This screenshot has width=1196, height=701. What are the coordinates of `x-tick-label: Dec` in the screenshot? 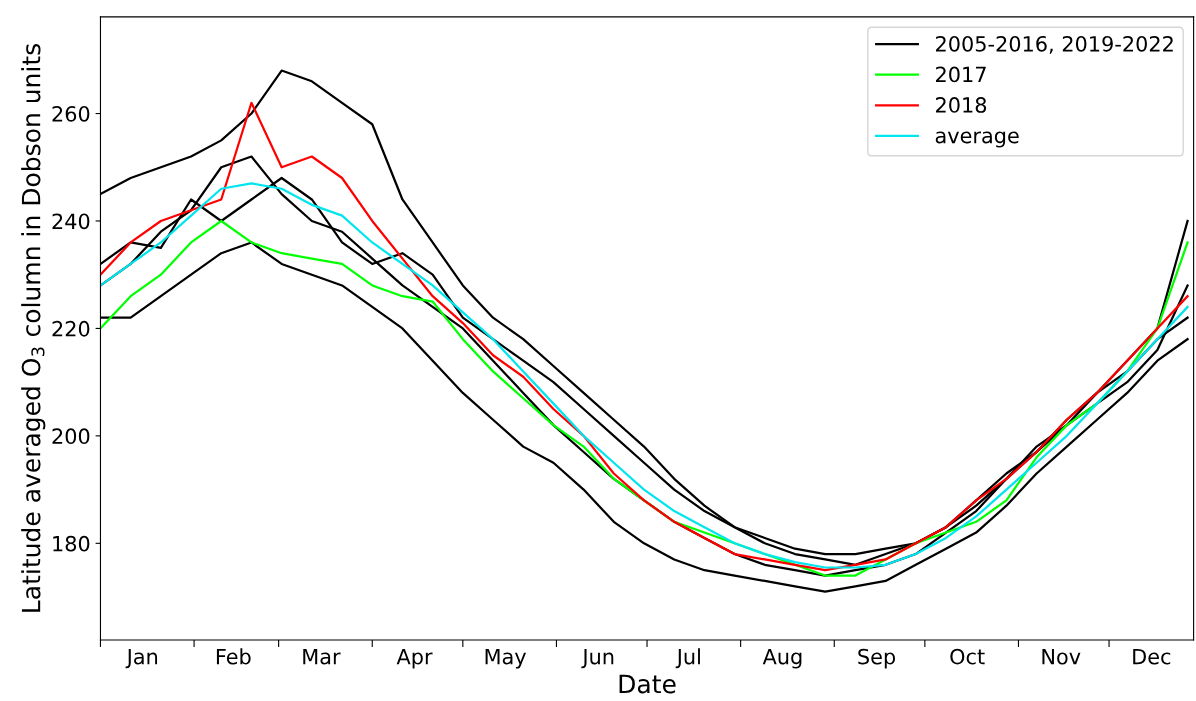 It's located at (1152, 656).